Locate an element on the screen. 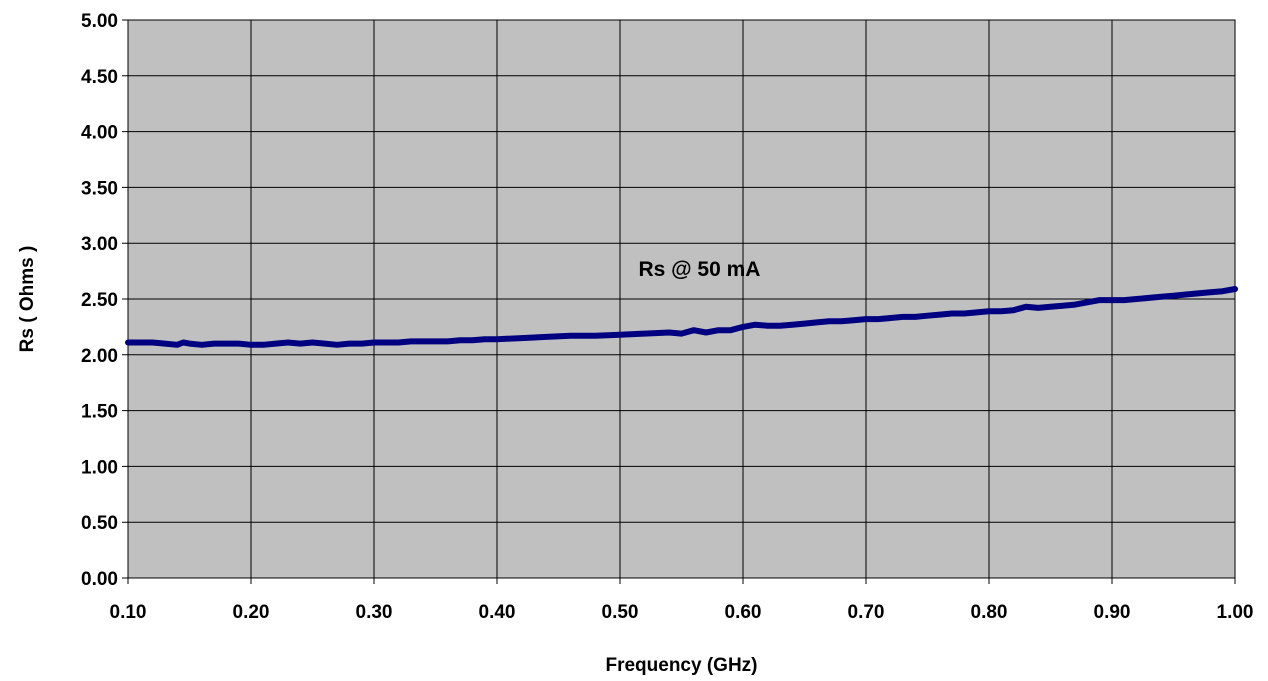  y-tick-label: 4.00 is located at coordinates (99, 133).